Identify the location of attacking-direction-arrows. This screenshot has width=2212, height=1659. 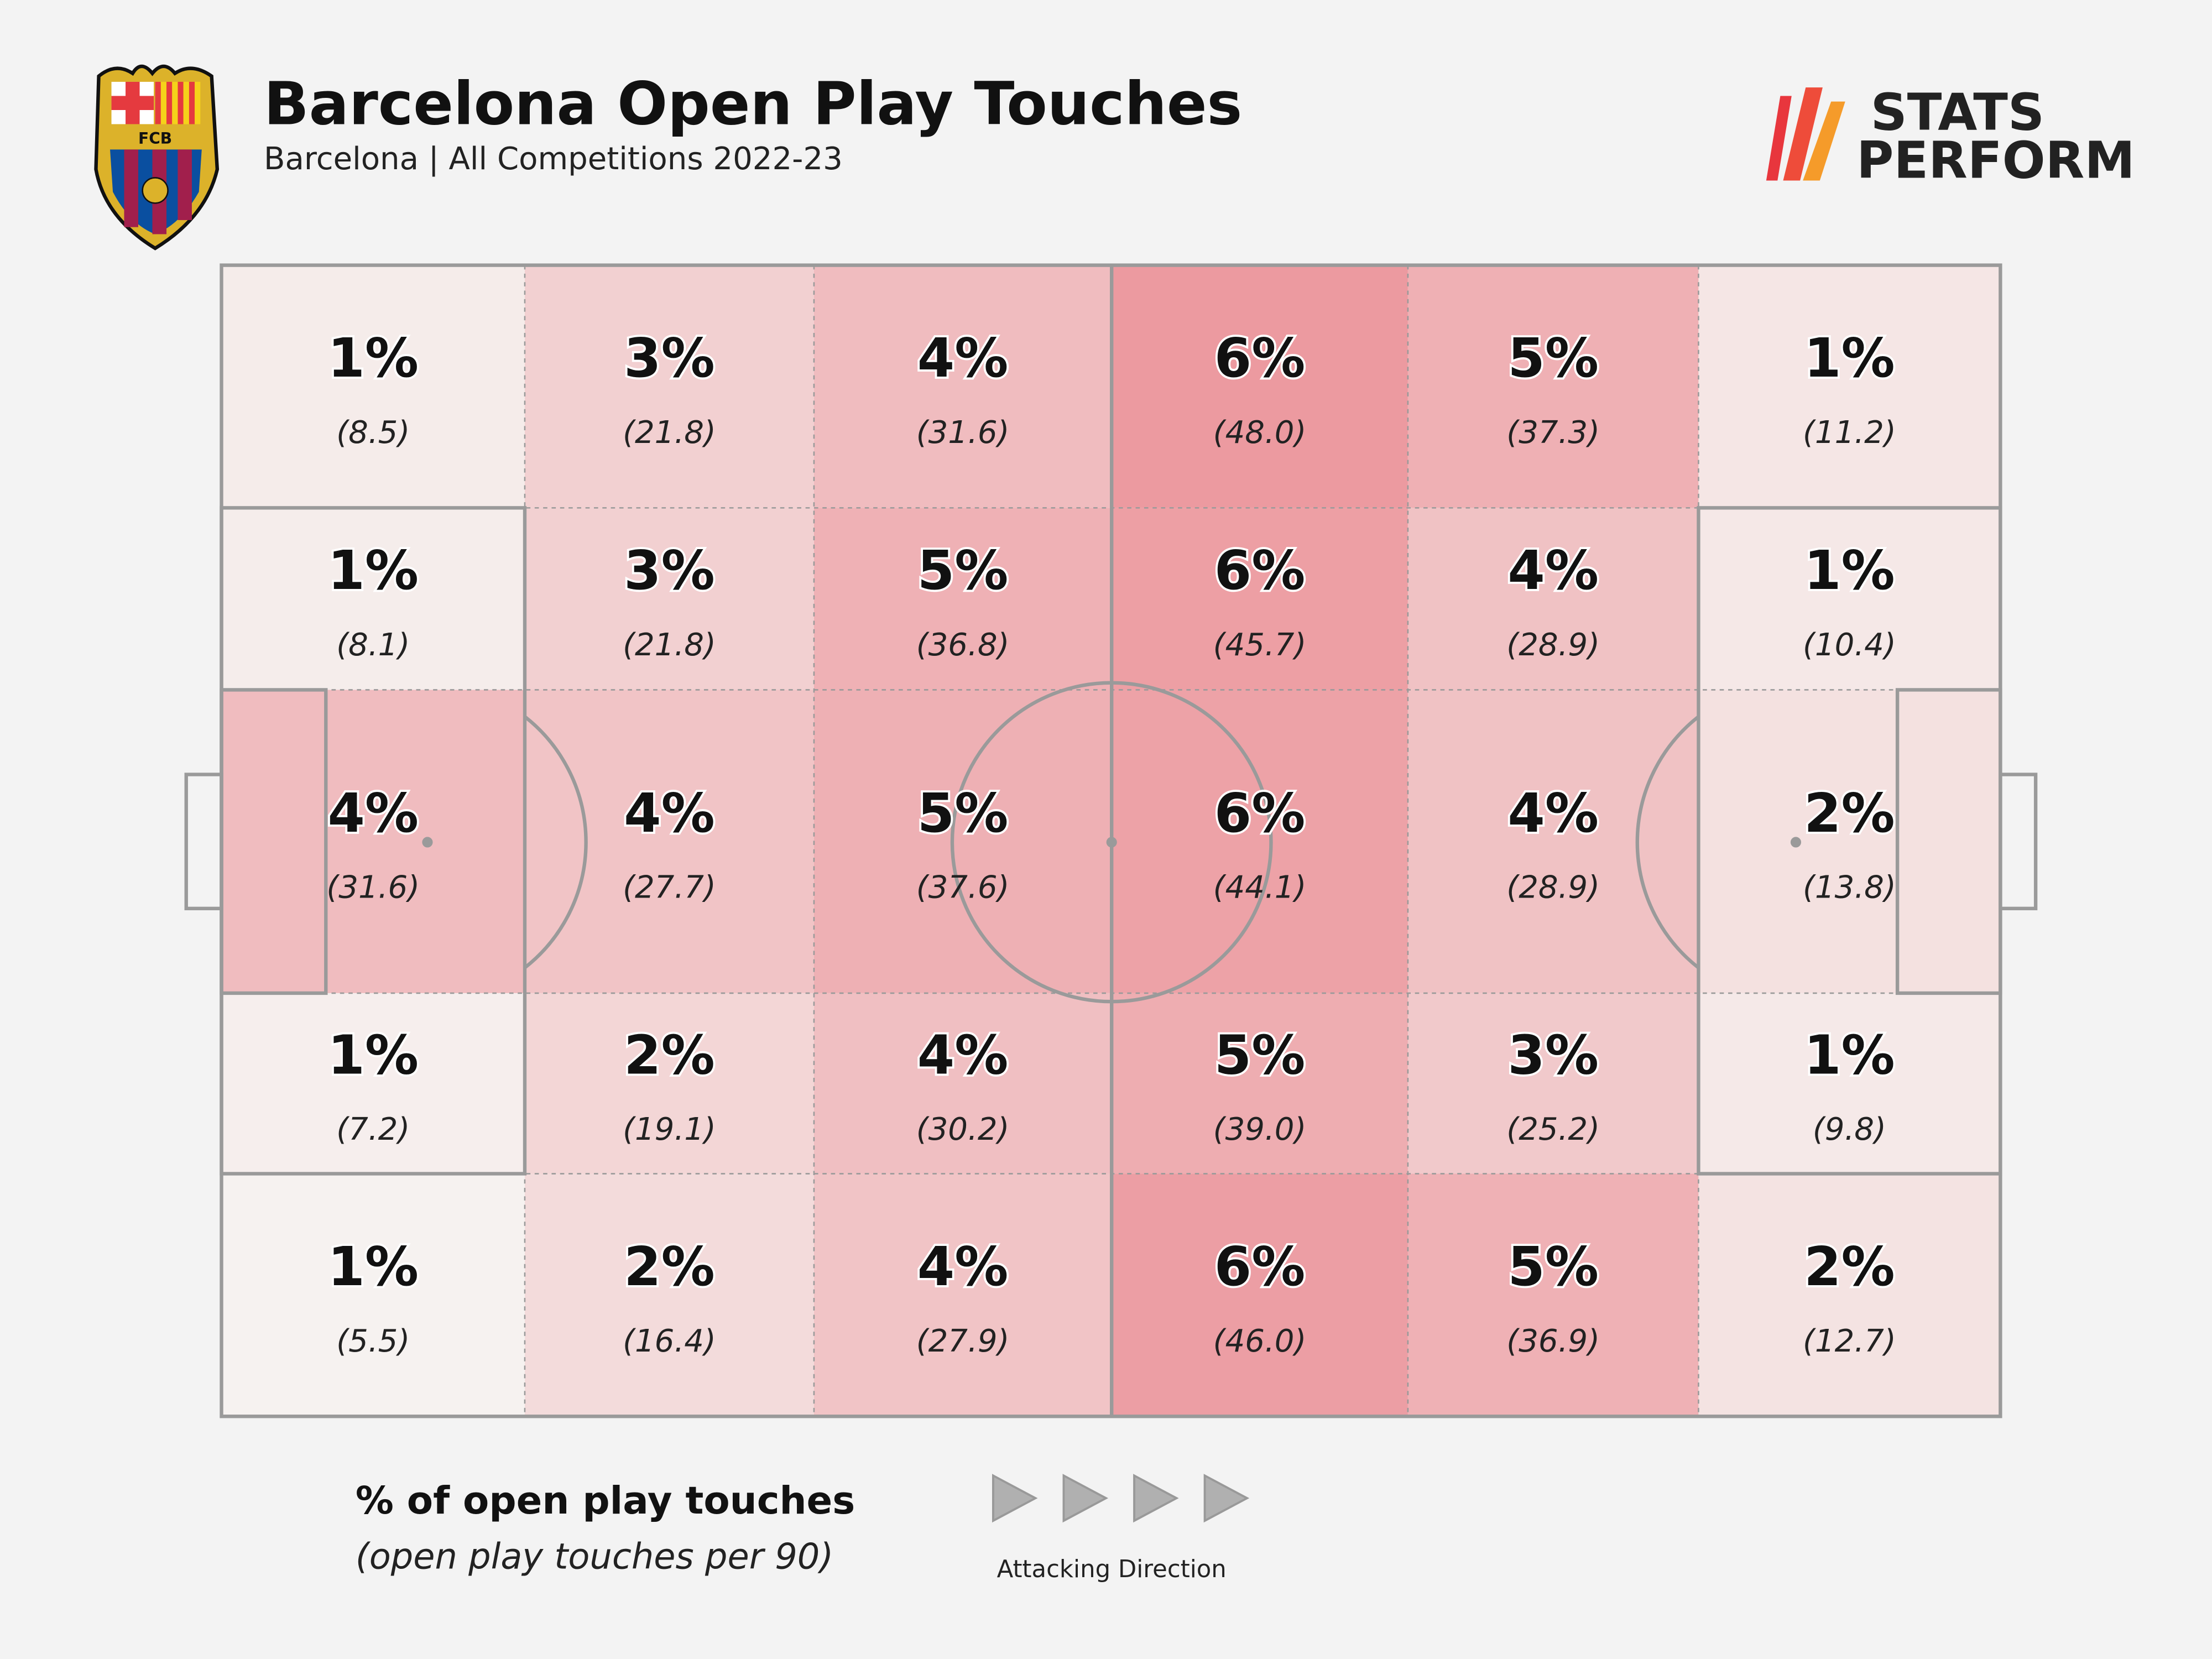
(1121, 1498).